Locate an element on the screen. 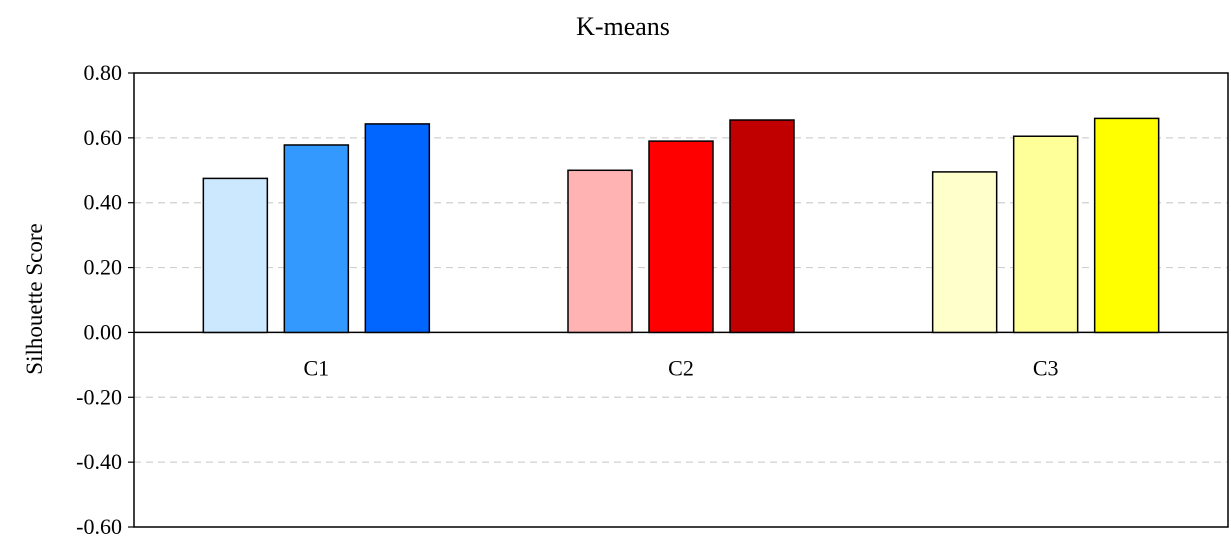 This screenshot has width=1231, height=548. chart-title: K-means is located at coordinates (623, 26).